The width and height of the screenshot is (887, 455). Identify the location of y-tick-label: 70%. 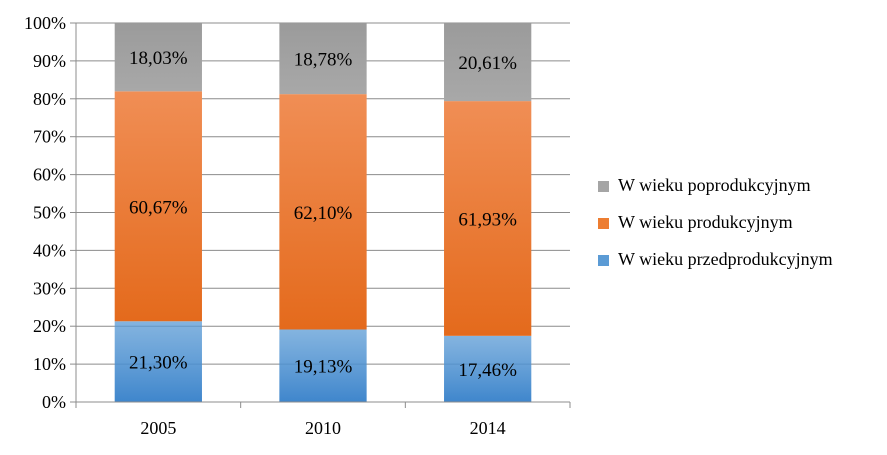
(49, 137).